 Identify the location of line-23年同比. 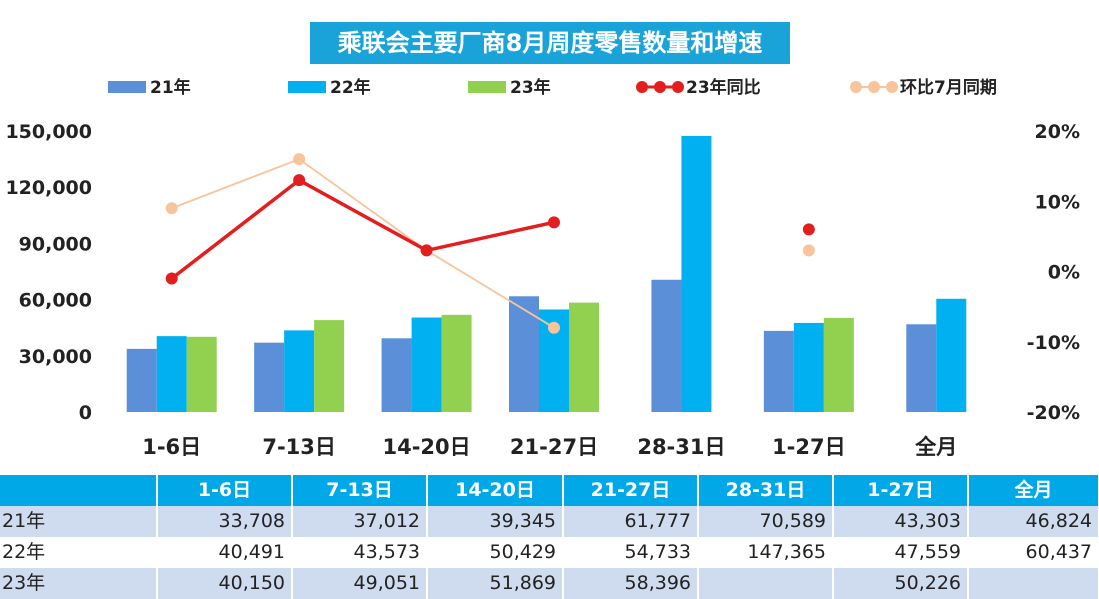
(362, 229).